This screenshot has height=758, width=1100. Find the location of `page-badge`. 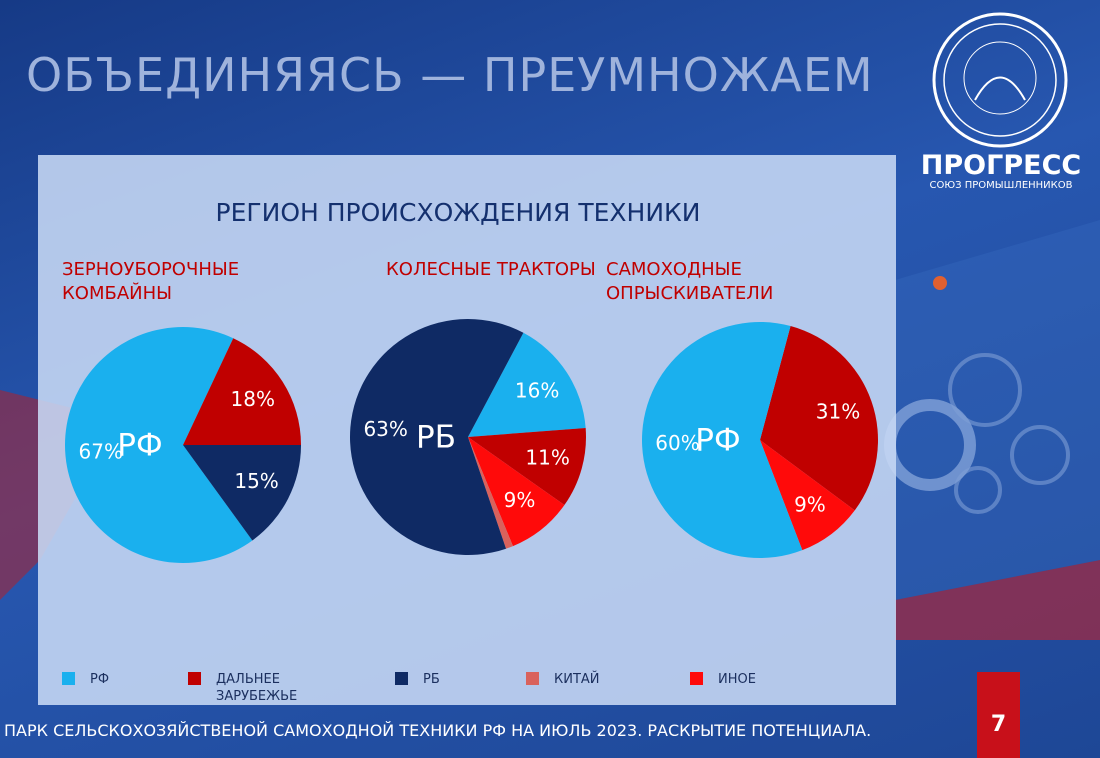

page-badge is located at coordinates (998, 715).